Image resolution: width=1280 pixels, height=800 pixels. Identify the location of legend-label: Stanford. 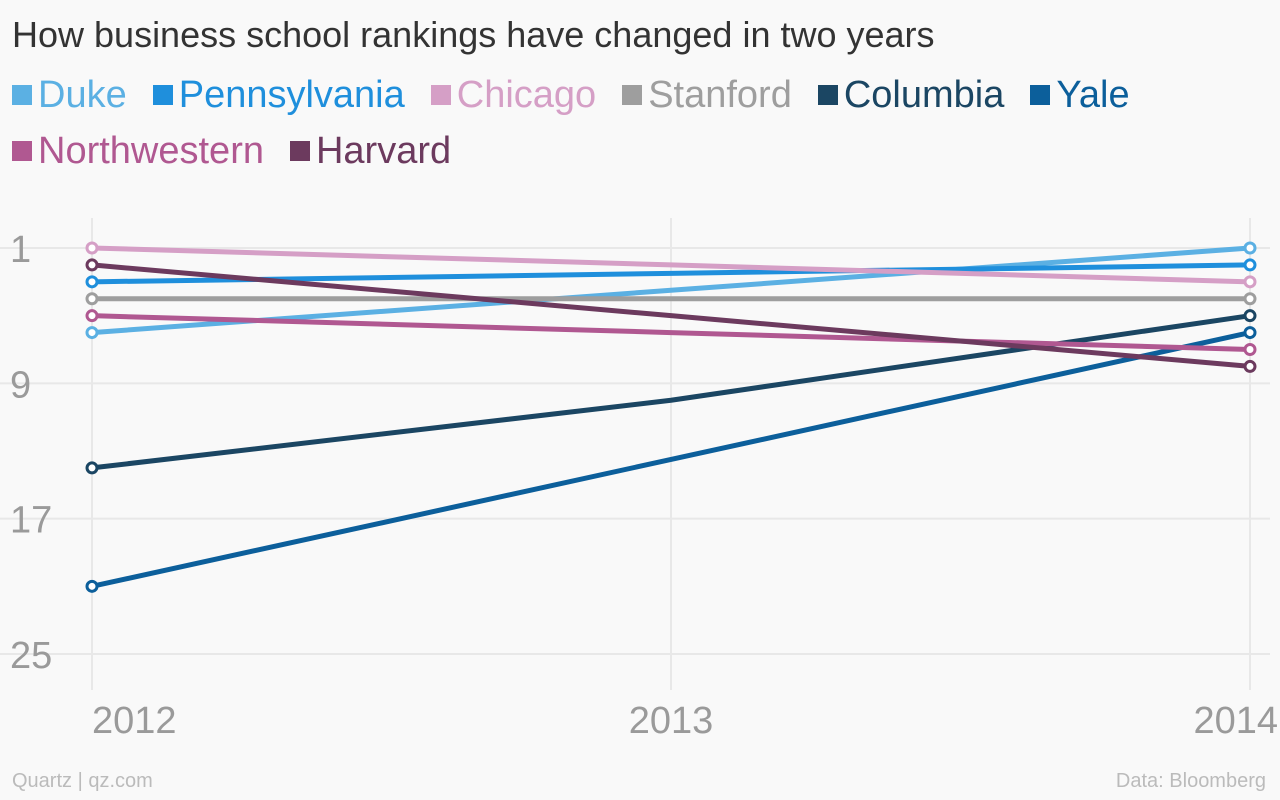
(720, 95).